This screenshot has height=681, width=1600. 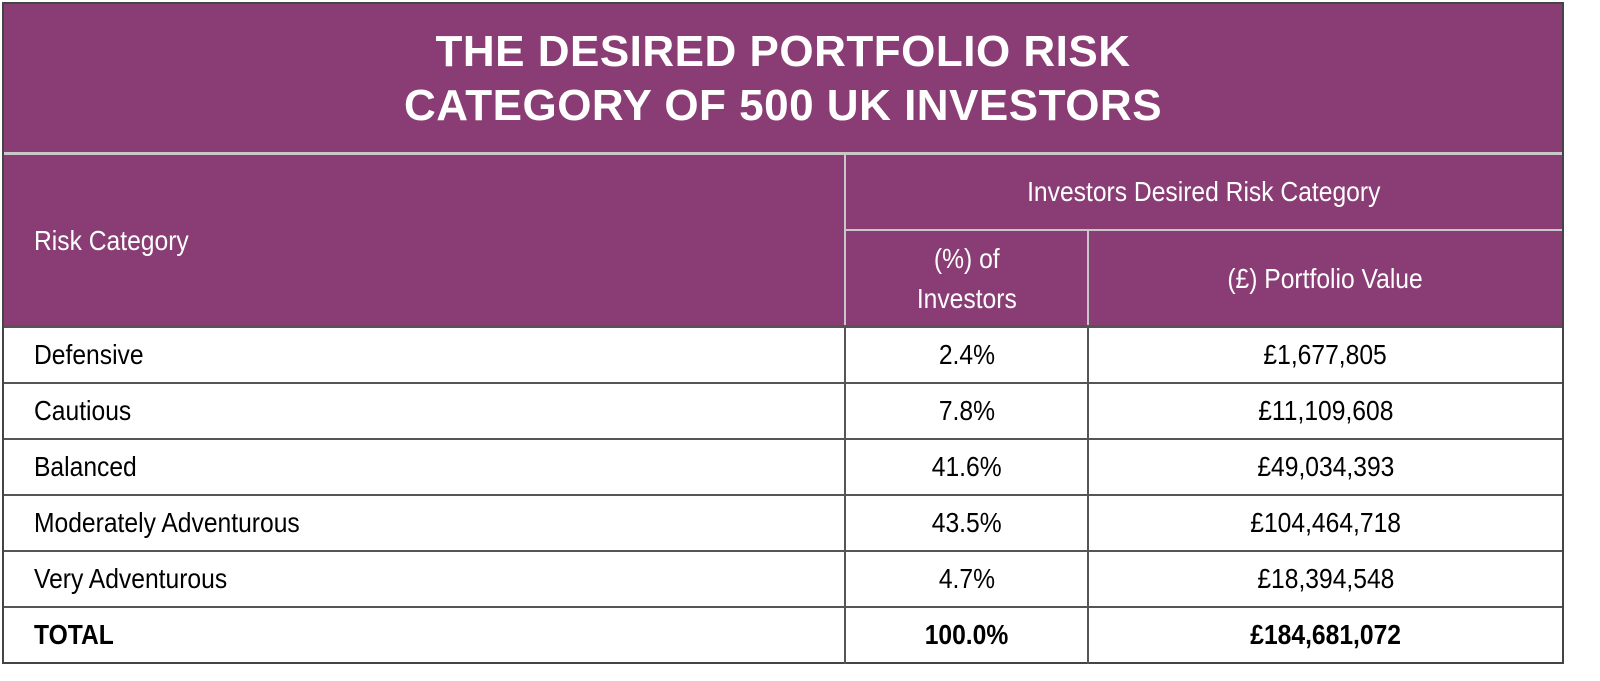 What do you see at coordinates (1325, 466) in the screenshot?
I see `row-value: £49,034,393` at bounding box center [1325, 466].